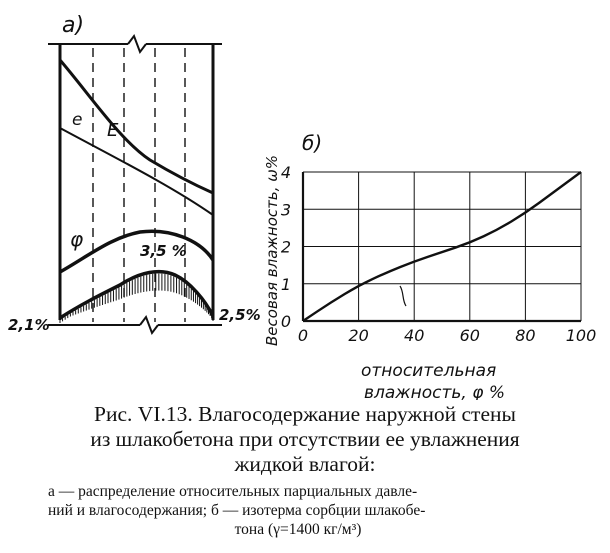  What do you see at coordinates (76, 239) in the screenshot?
I see `curve-label-phi: φ` at bounding box center [76, 239].